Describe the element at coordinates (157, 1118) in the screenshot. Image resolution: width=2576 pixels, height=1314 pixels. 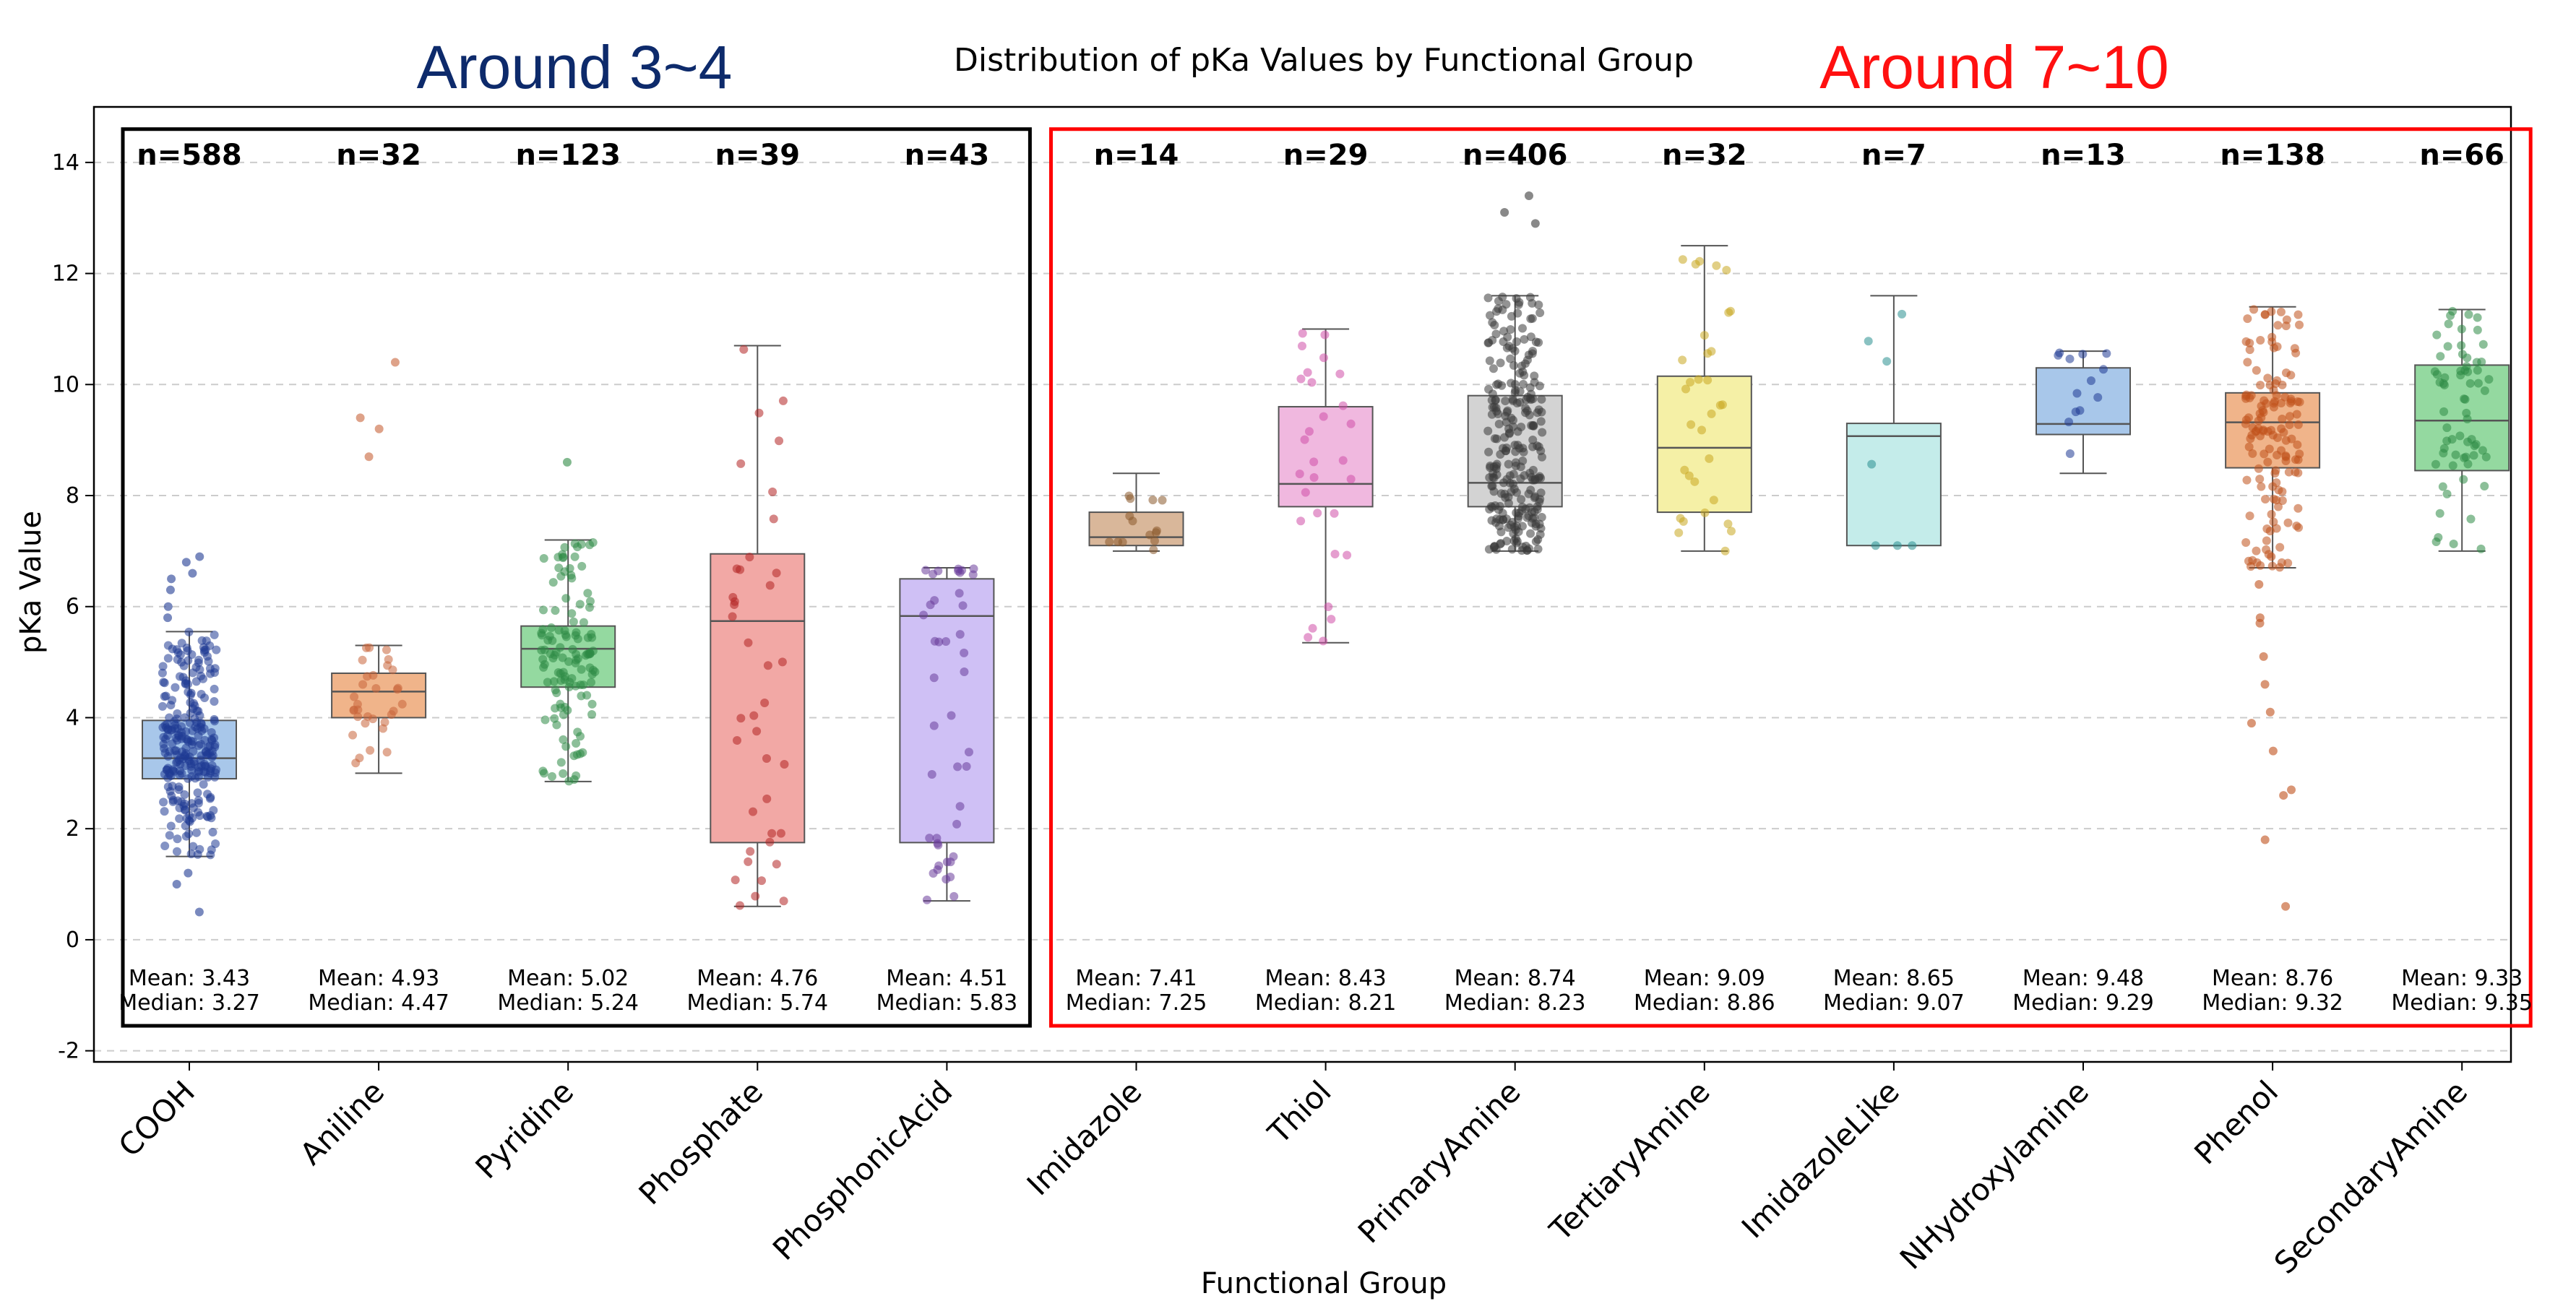
I see `x-tick-label: COOH` at that location.